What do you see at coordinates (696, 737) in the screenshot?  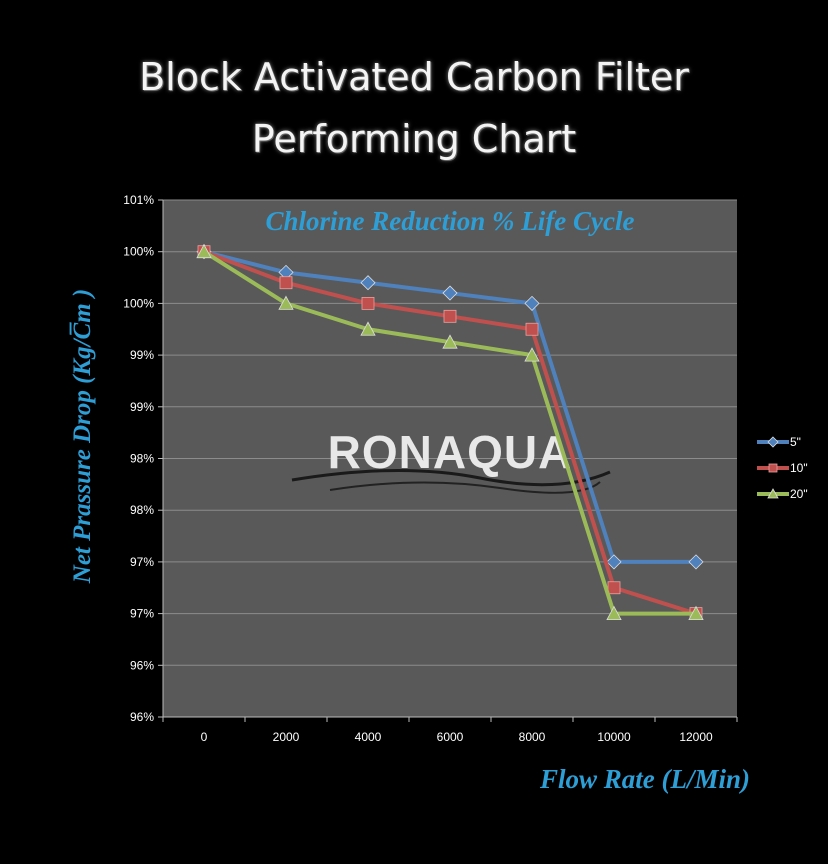 I see `x-tick-label: 12000` at bounding box center [696, 737].